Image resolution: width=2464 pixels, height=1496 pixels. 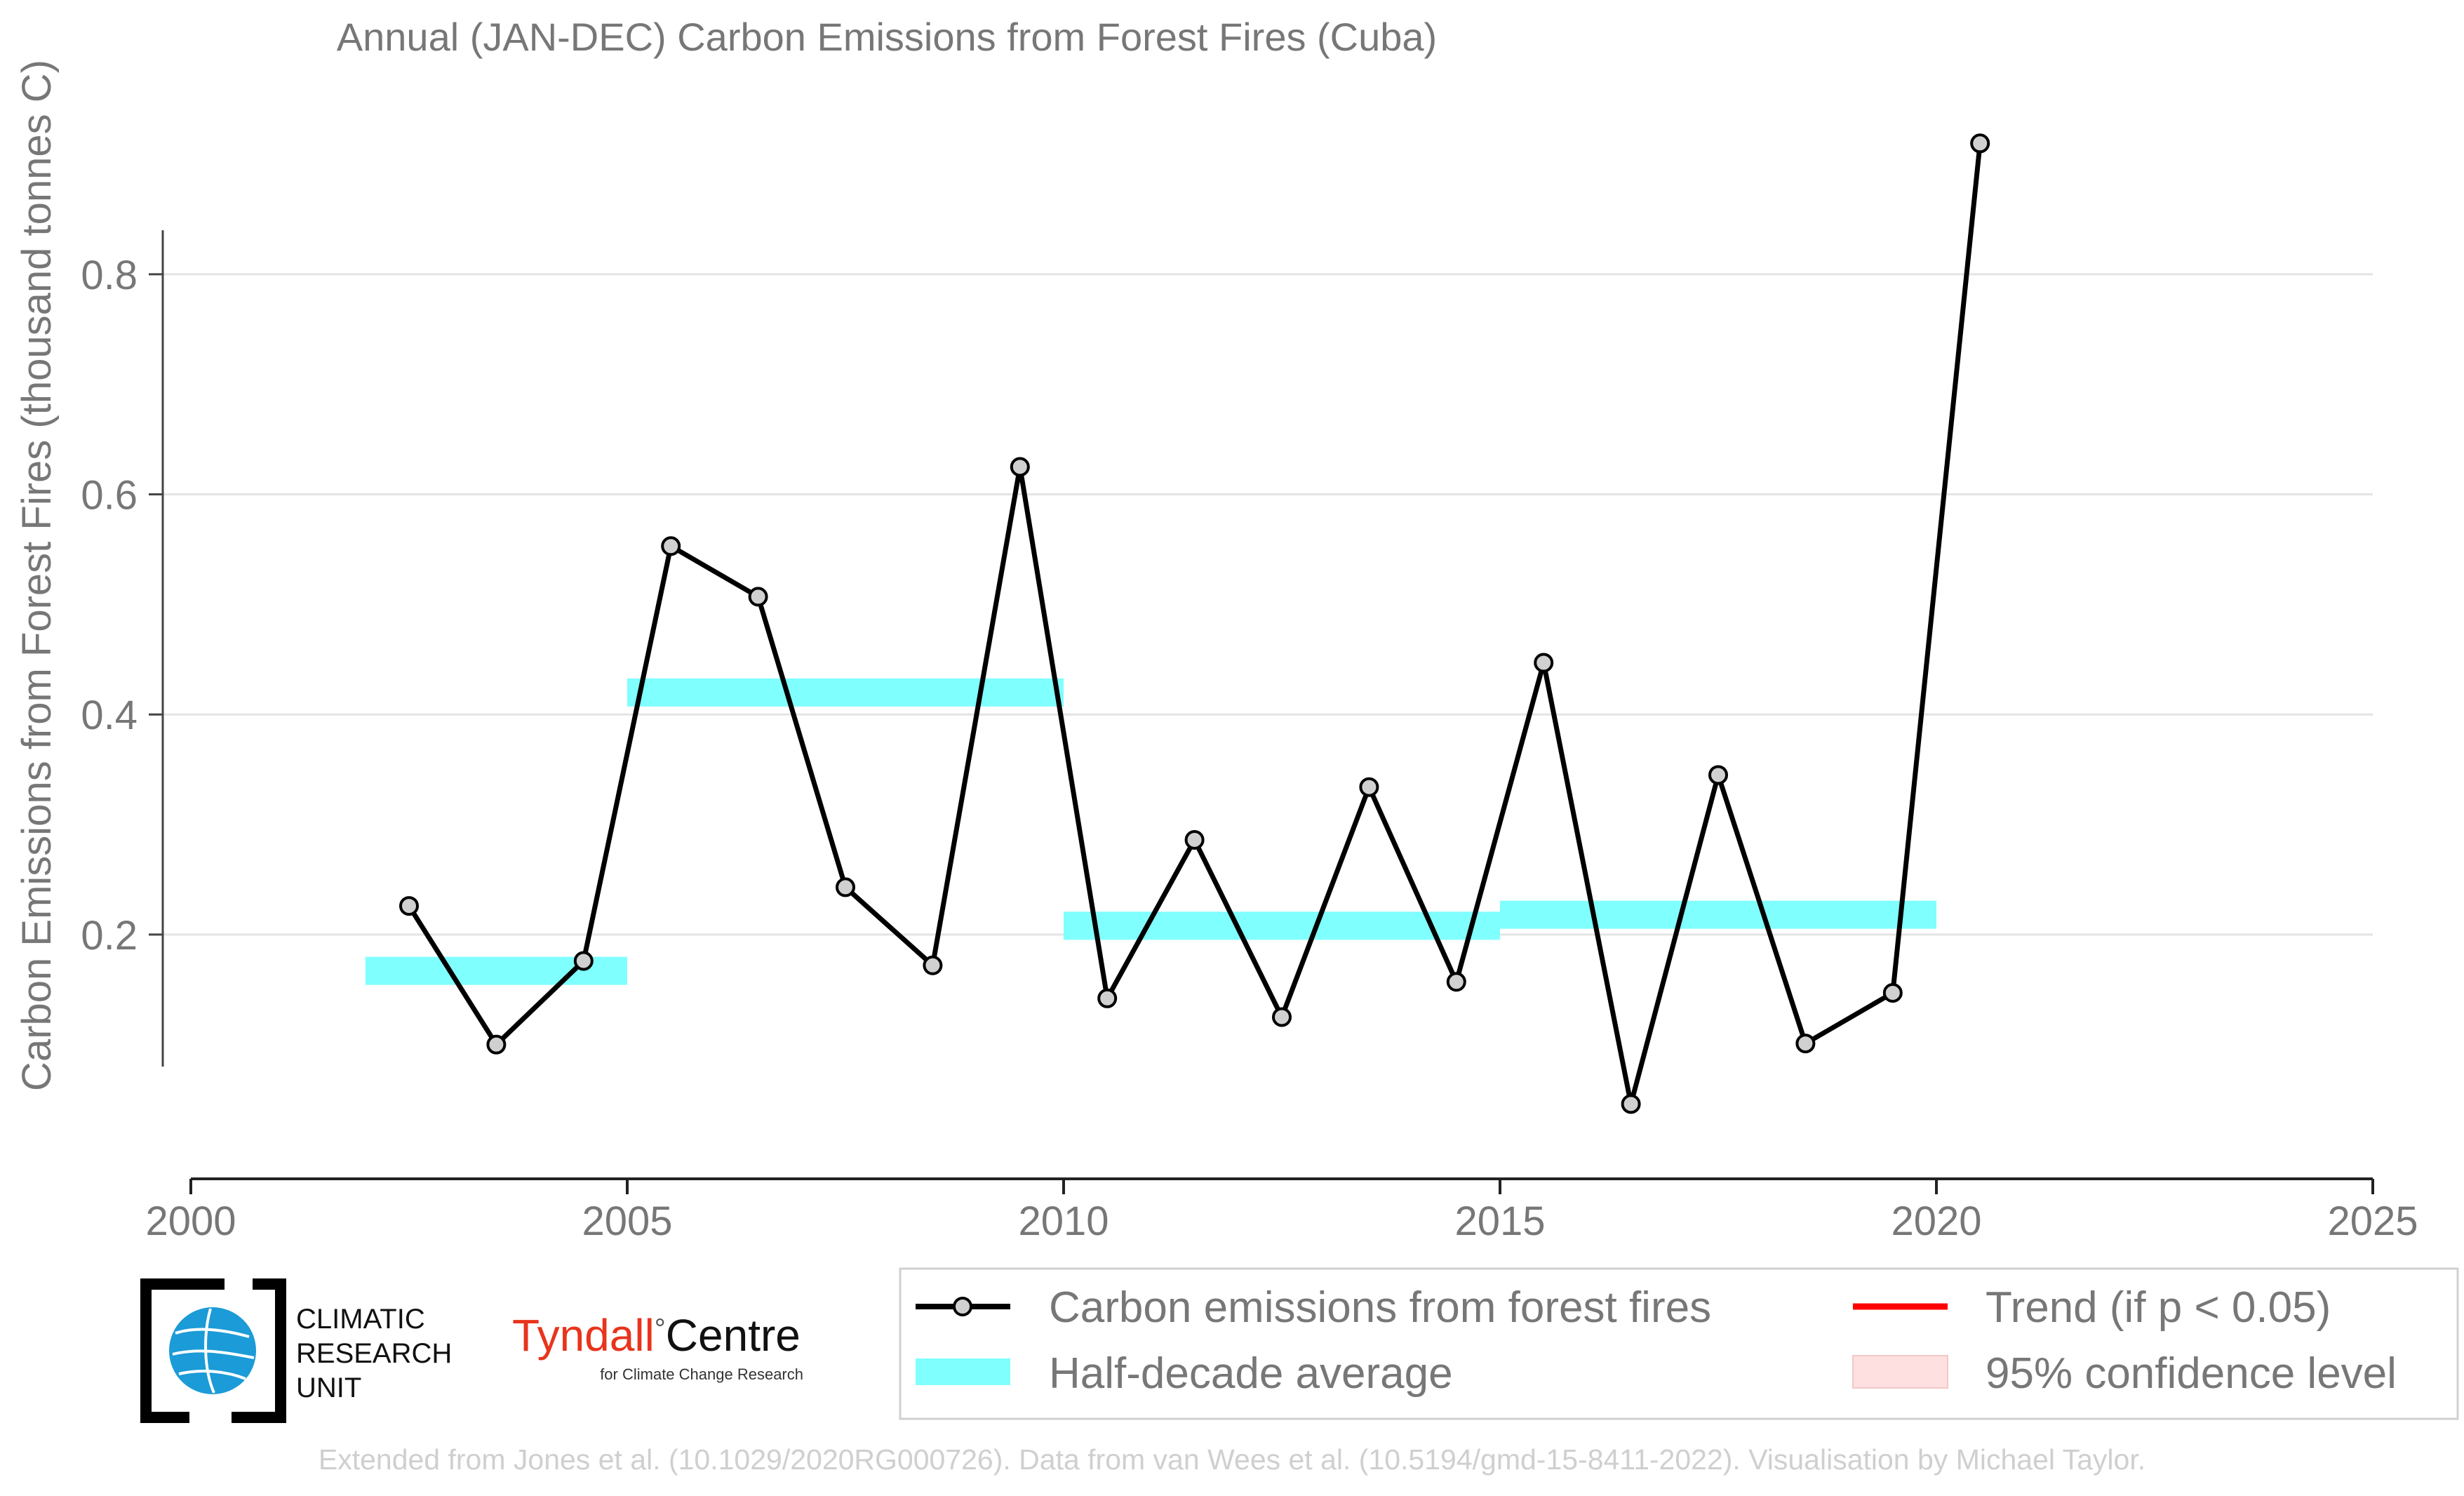 What do you see at coordinates (328, 1388) in the screenshot?
I see `cru-logo-text-line3: UNIT` at bounding box center [328, 1388].